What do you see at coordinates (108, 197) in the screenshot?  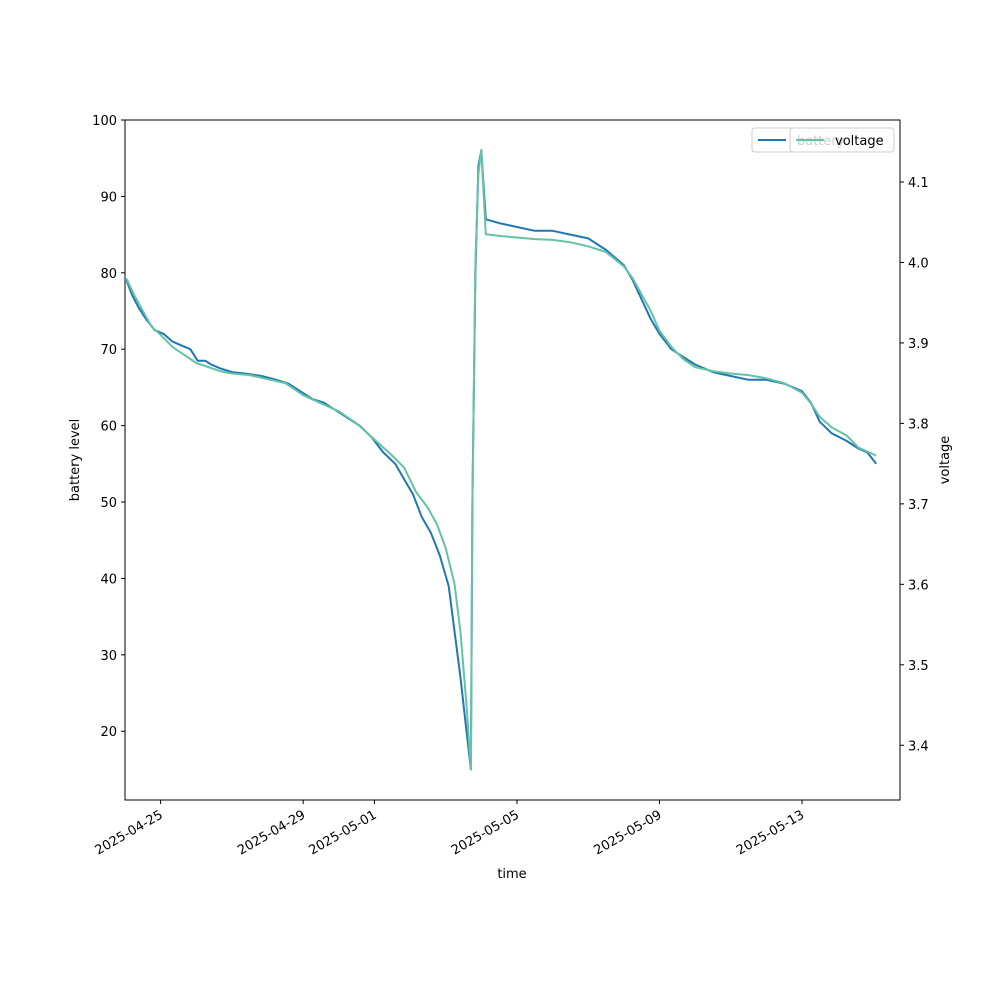 I see `y-tick-label: 90` at bounding box center [108, 197].